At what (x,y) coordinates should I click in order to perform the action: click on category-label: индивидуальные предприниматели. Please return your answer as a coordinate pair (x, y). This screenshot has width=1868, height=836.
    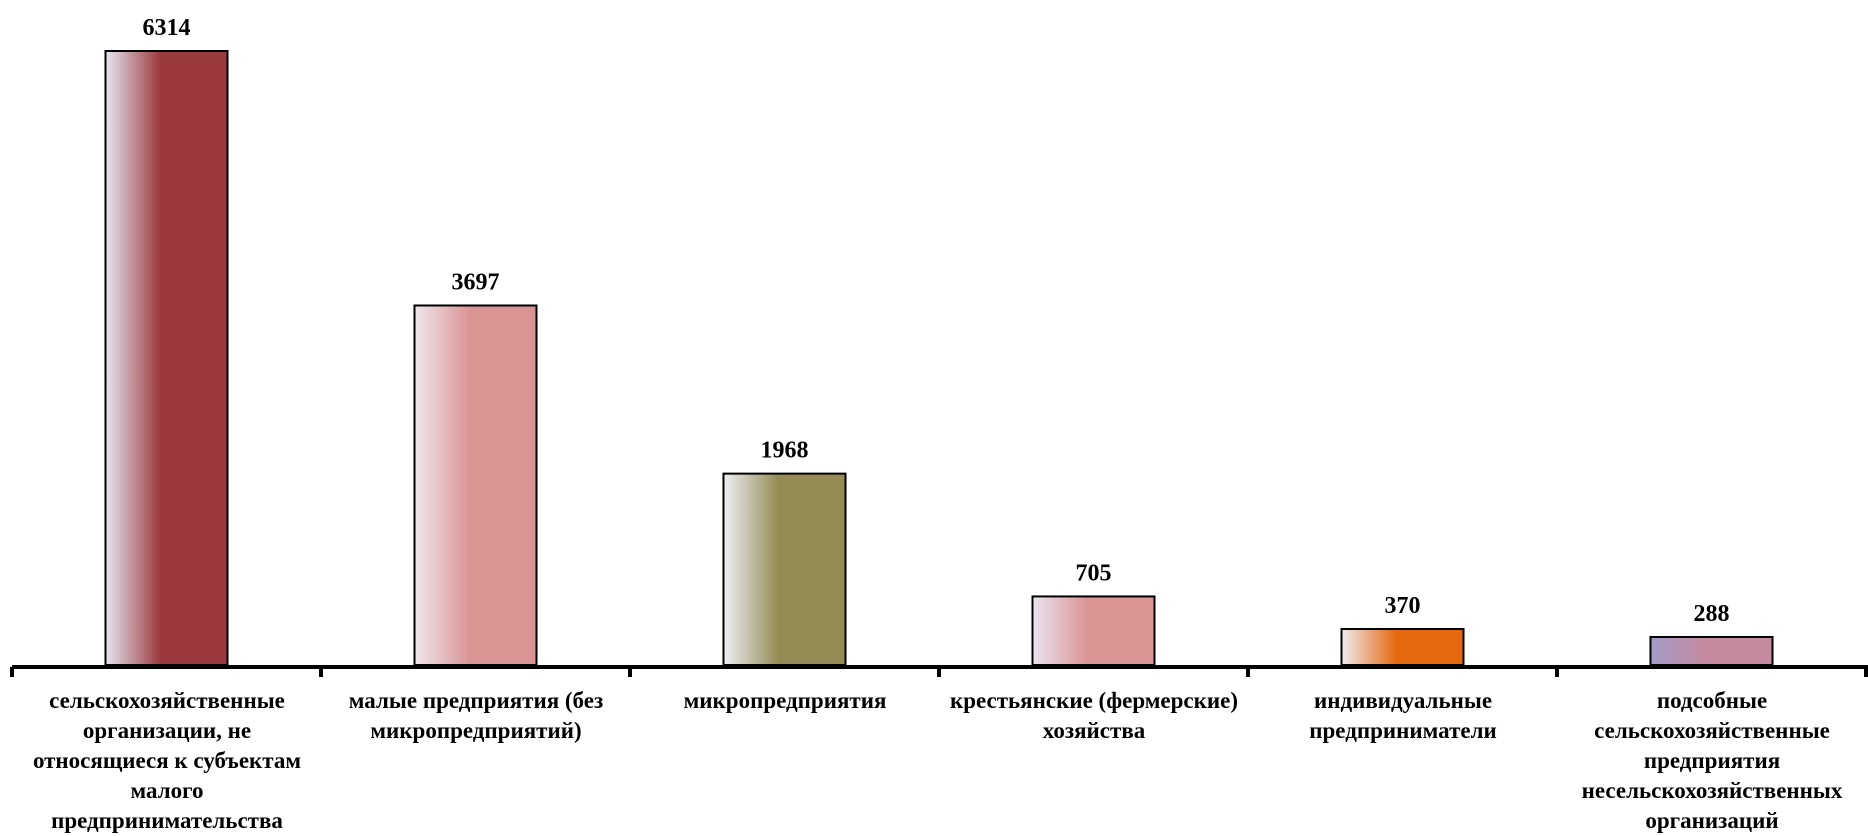
    Looking at the image, I should click on (1403, 715).